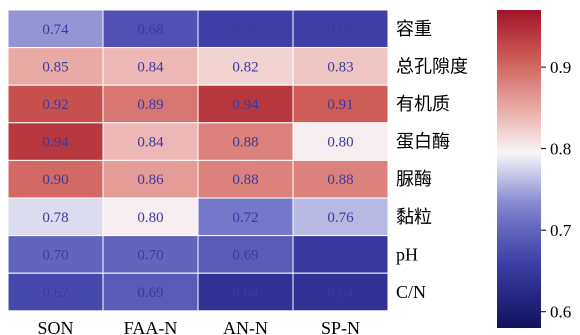  I want to click on cell-value-label: 0.83, so click(340, 67).